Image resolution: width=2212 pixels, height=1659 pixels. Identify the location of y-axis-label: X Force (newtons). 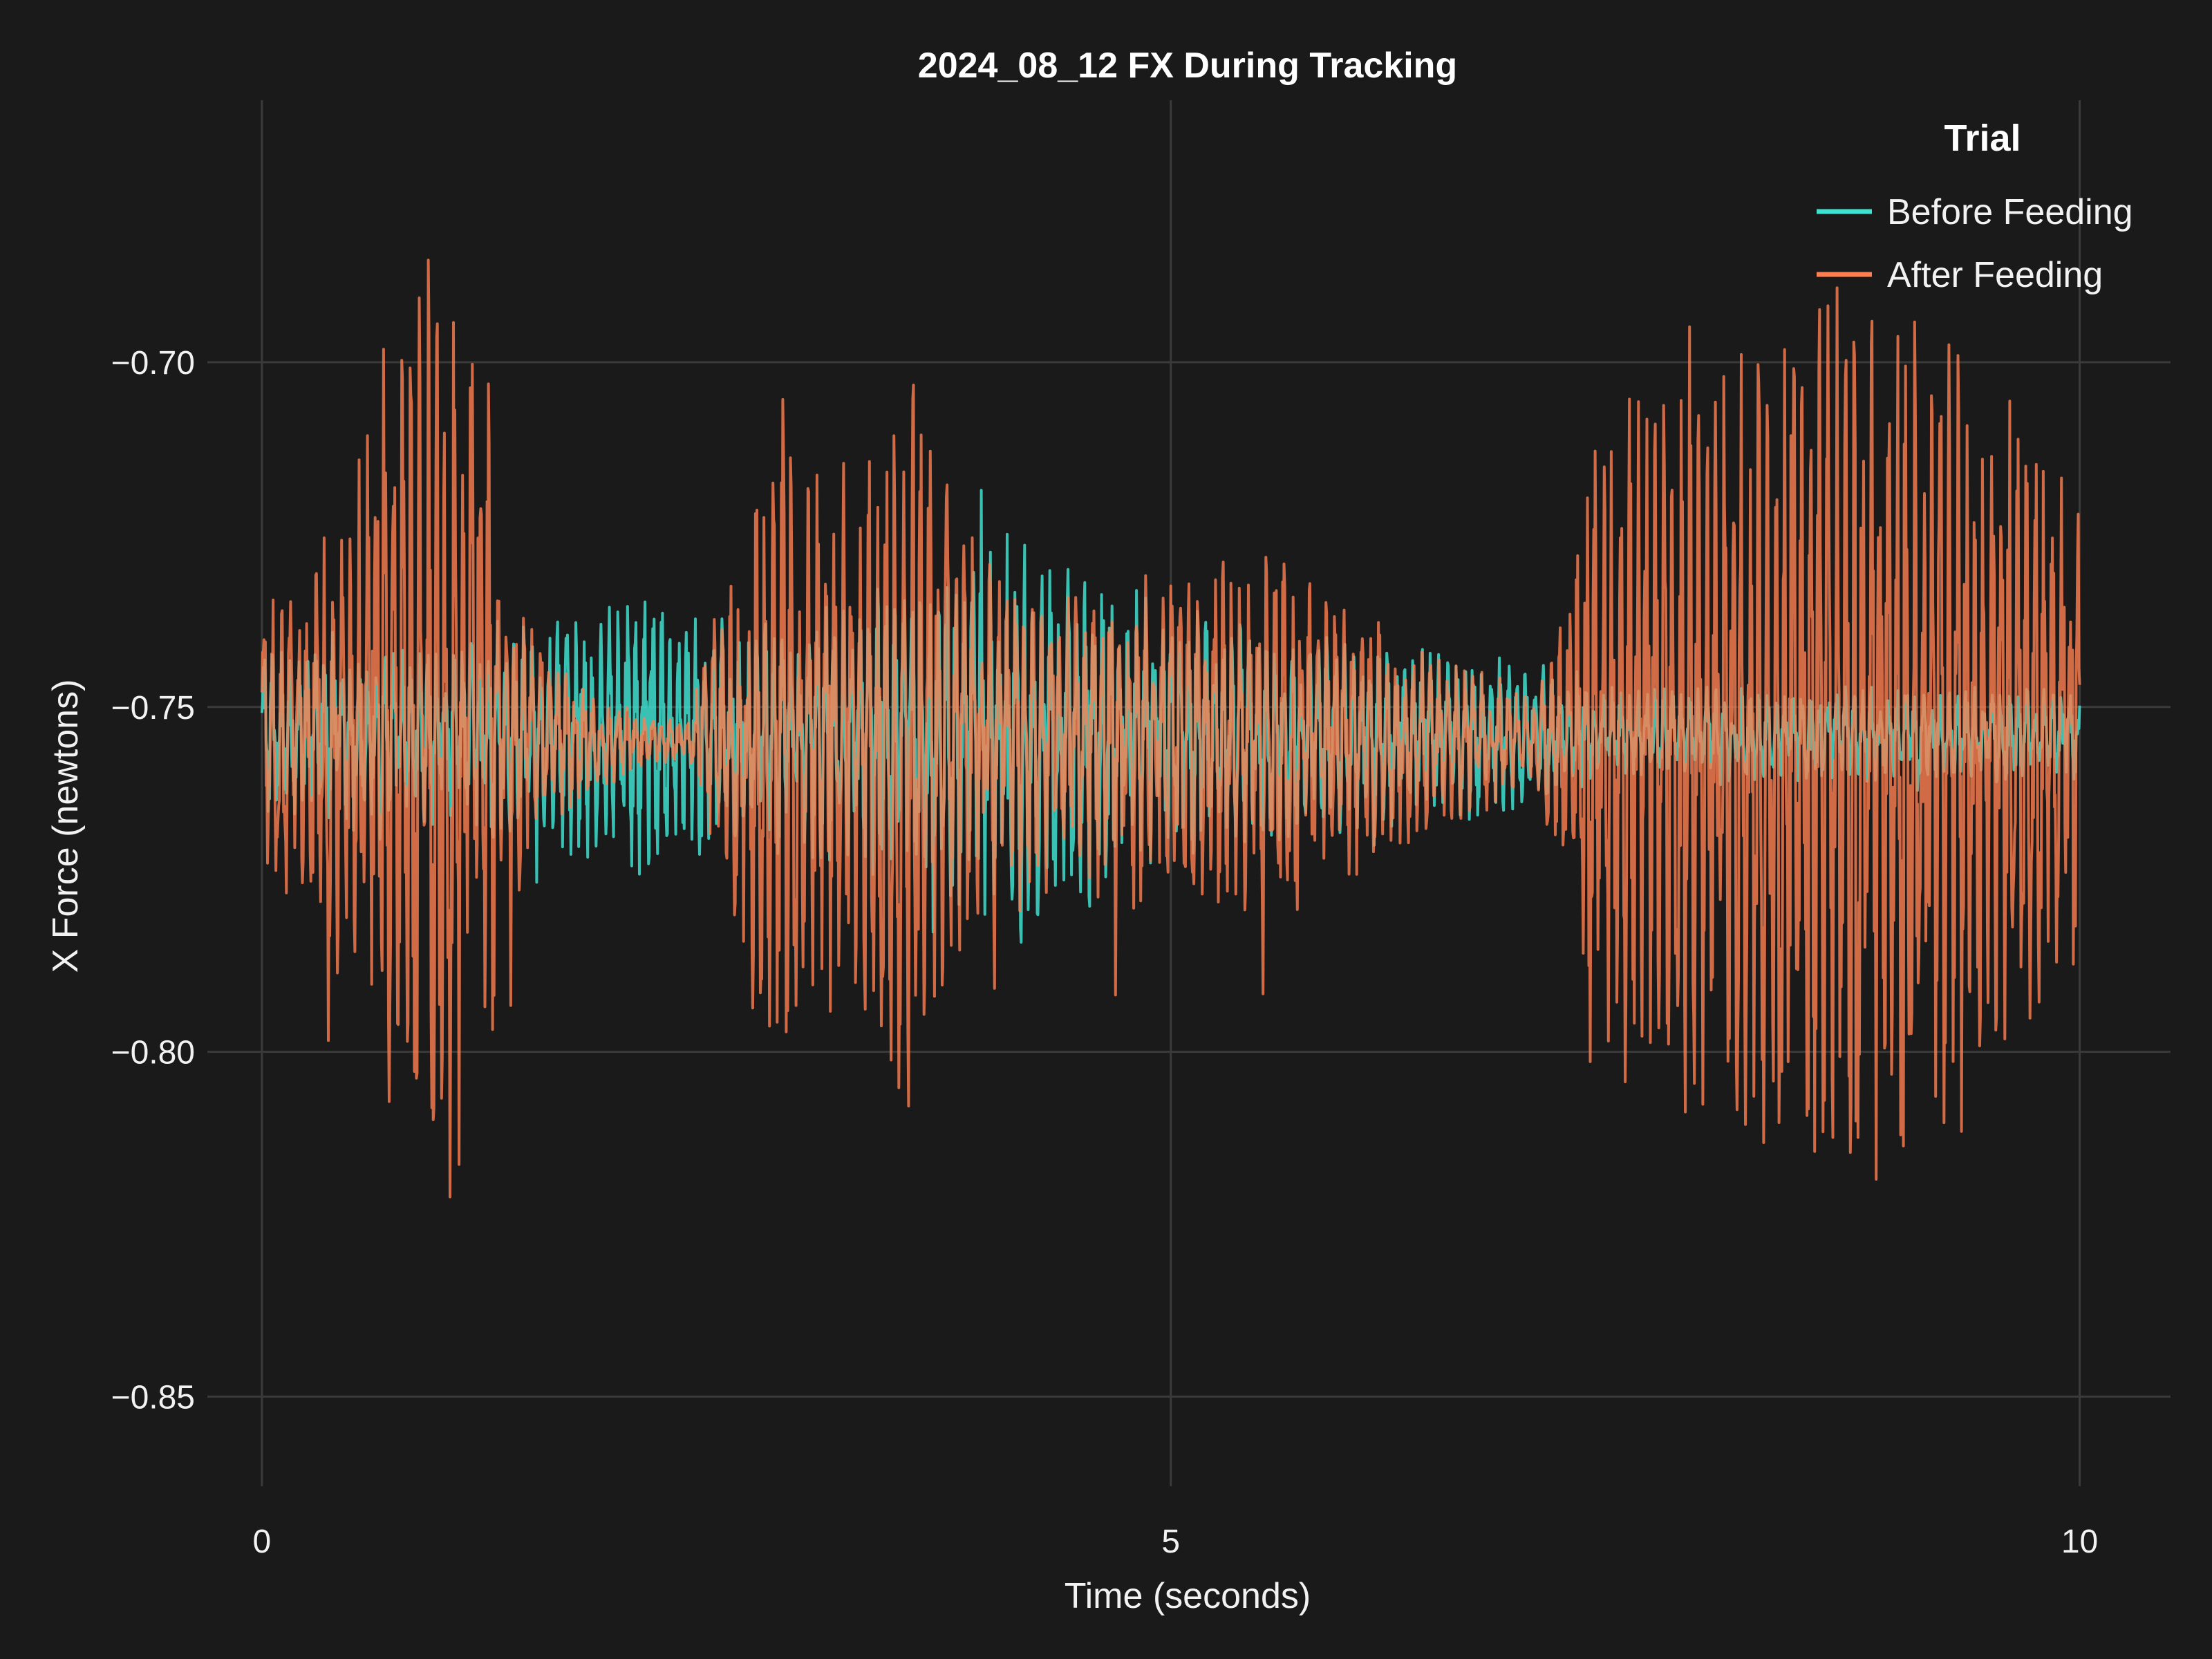
(66, 826).